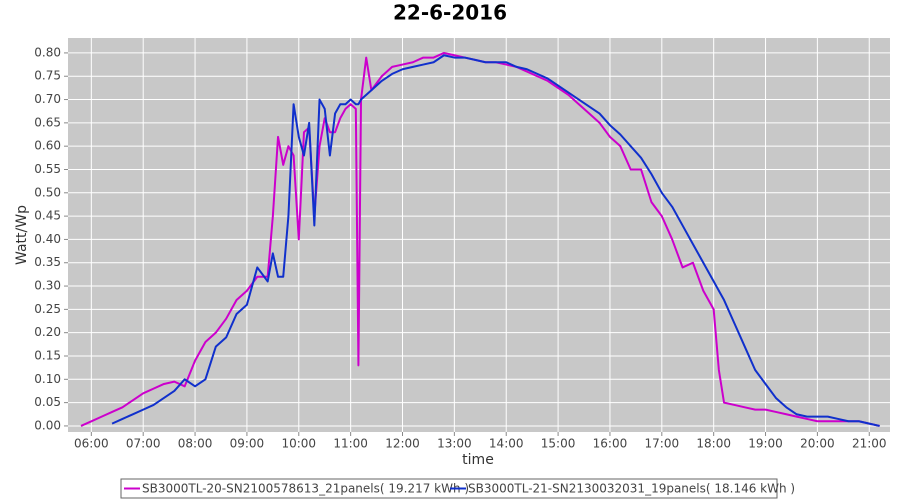  What do you see at coordinates (454, 444) in the screenshot?
I see `x-tick-label: 13:00` at bounding box center [454, 444].